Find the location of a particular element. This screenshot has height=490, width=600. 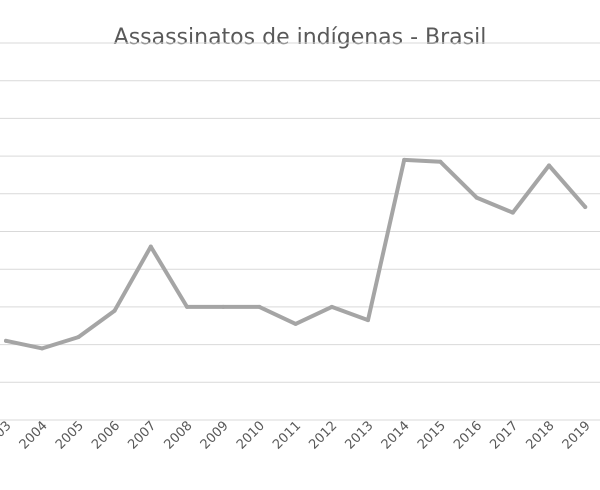

x-tick-label: 2013 is located at coordinates (360, 436).